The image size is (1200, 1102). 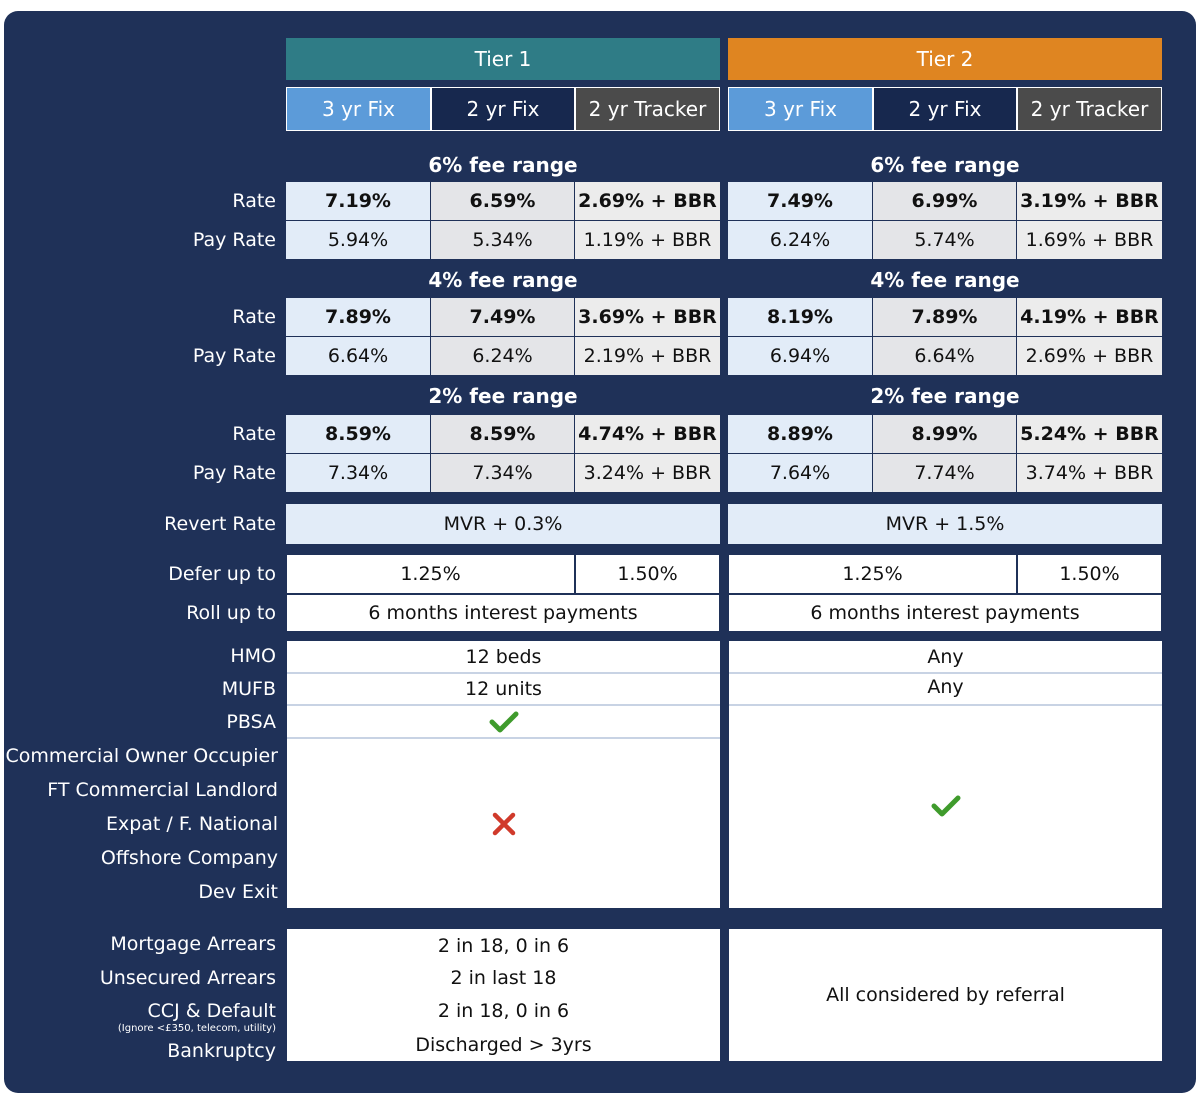 What do you see at coordinates (647, 574) in the screenshot?
I see `tier-1-defer-cell: 1.50%` at bounding box center [647, 574].